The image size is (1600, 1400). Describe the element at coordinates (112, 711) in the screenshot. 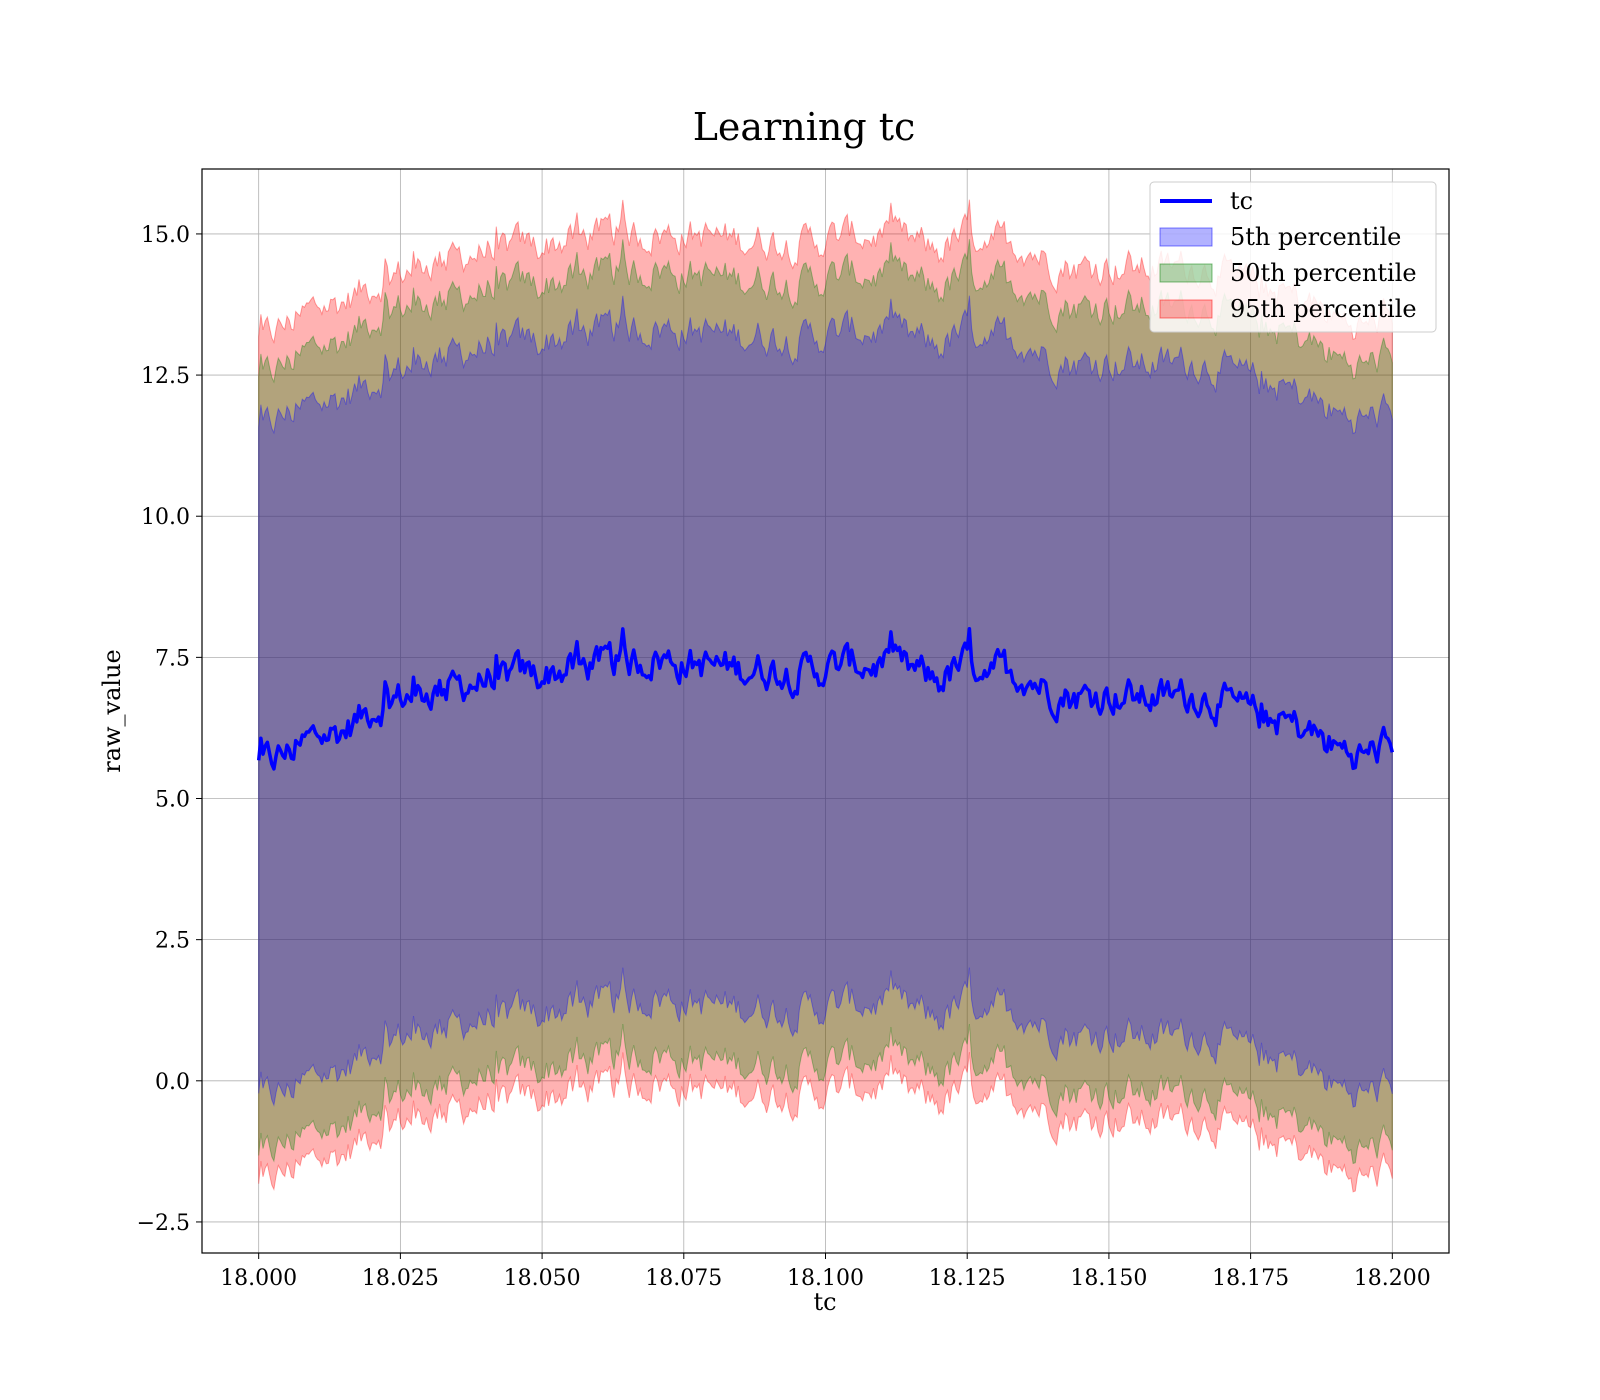

I see `y-axis-label: raw_value` at that location.